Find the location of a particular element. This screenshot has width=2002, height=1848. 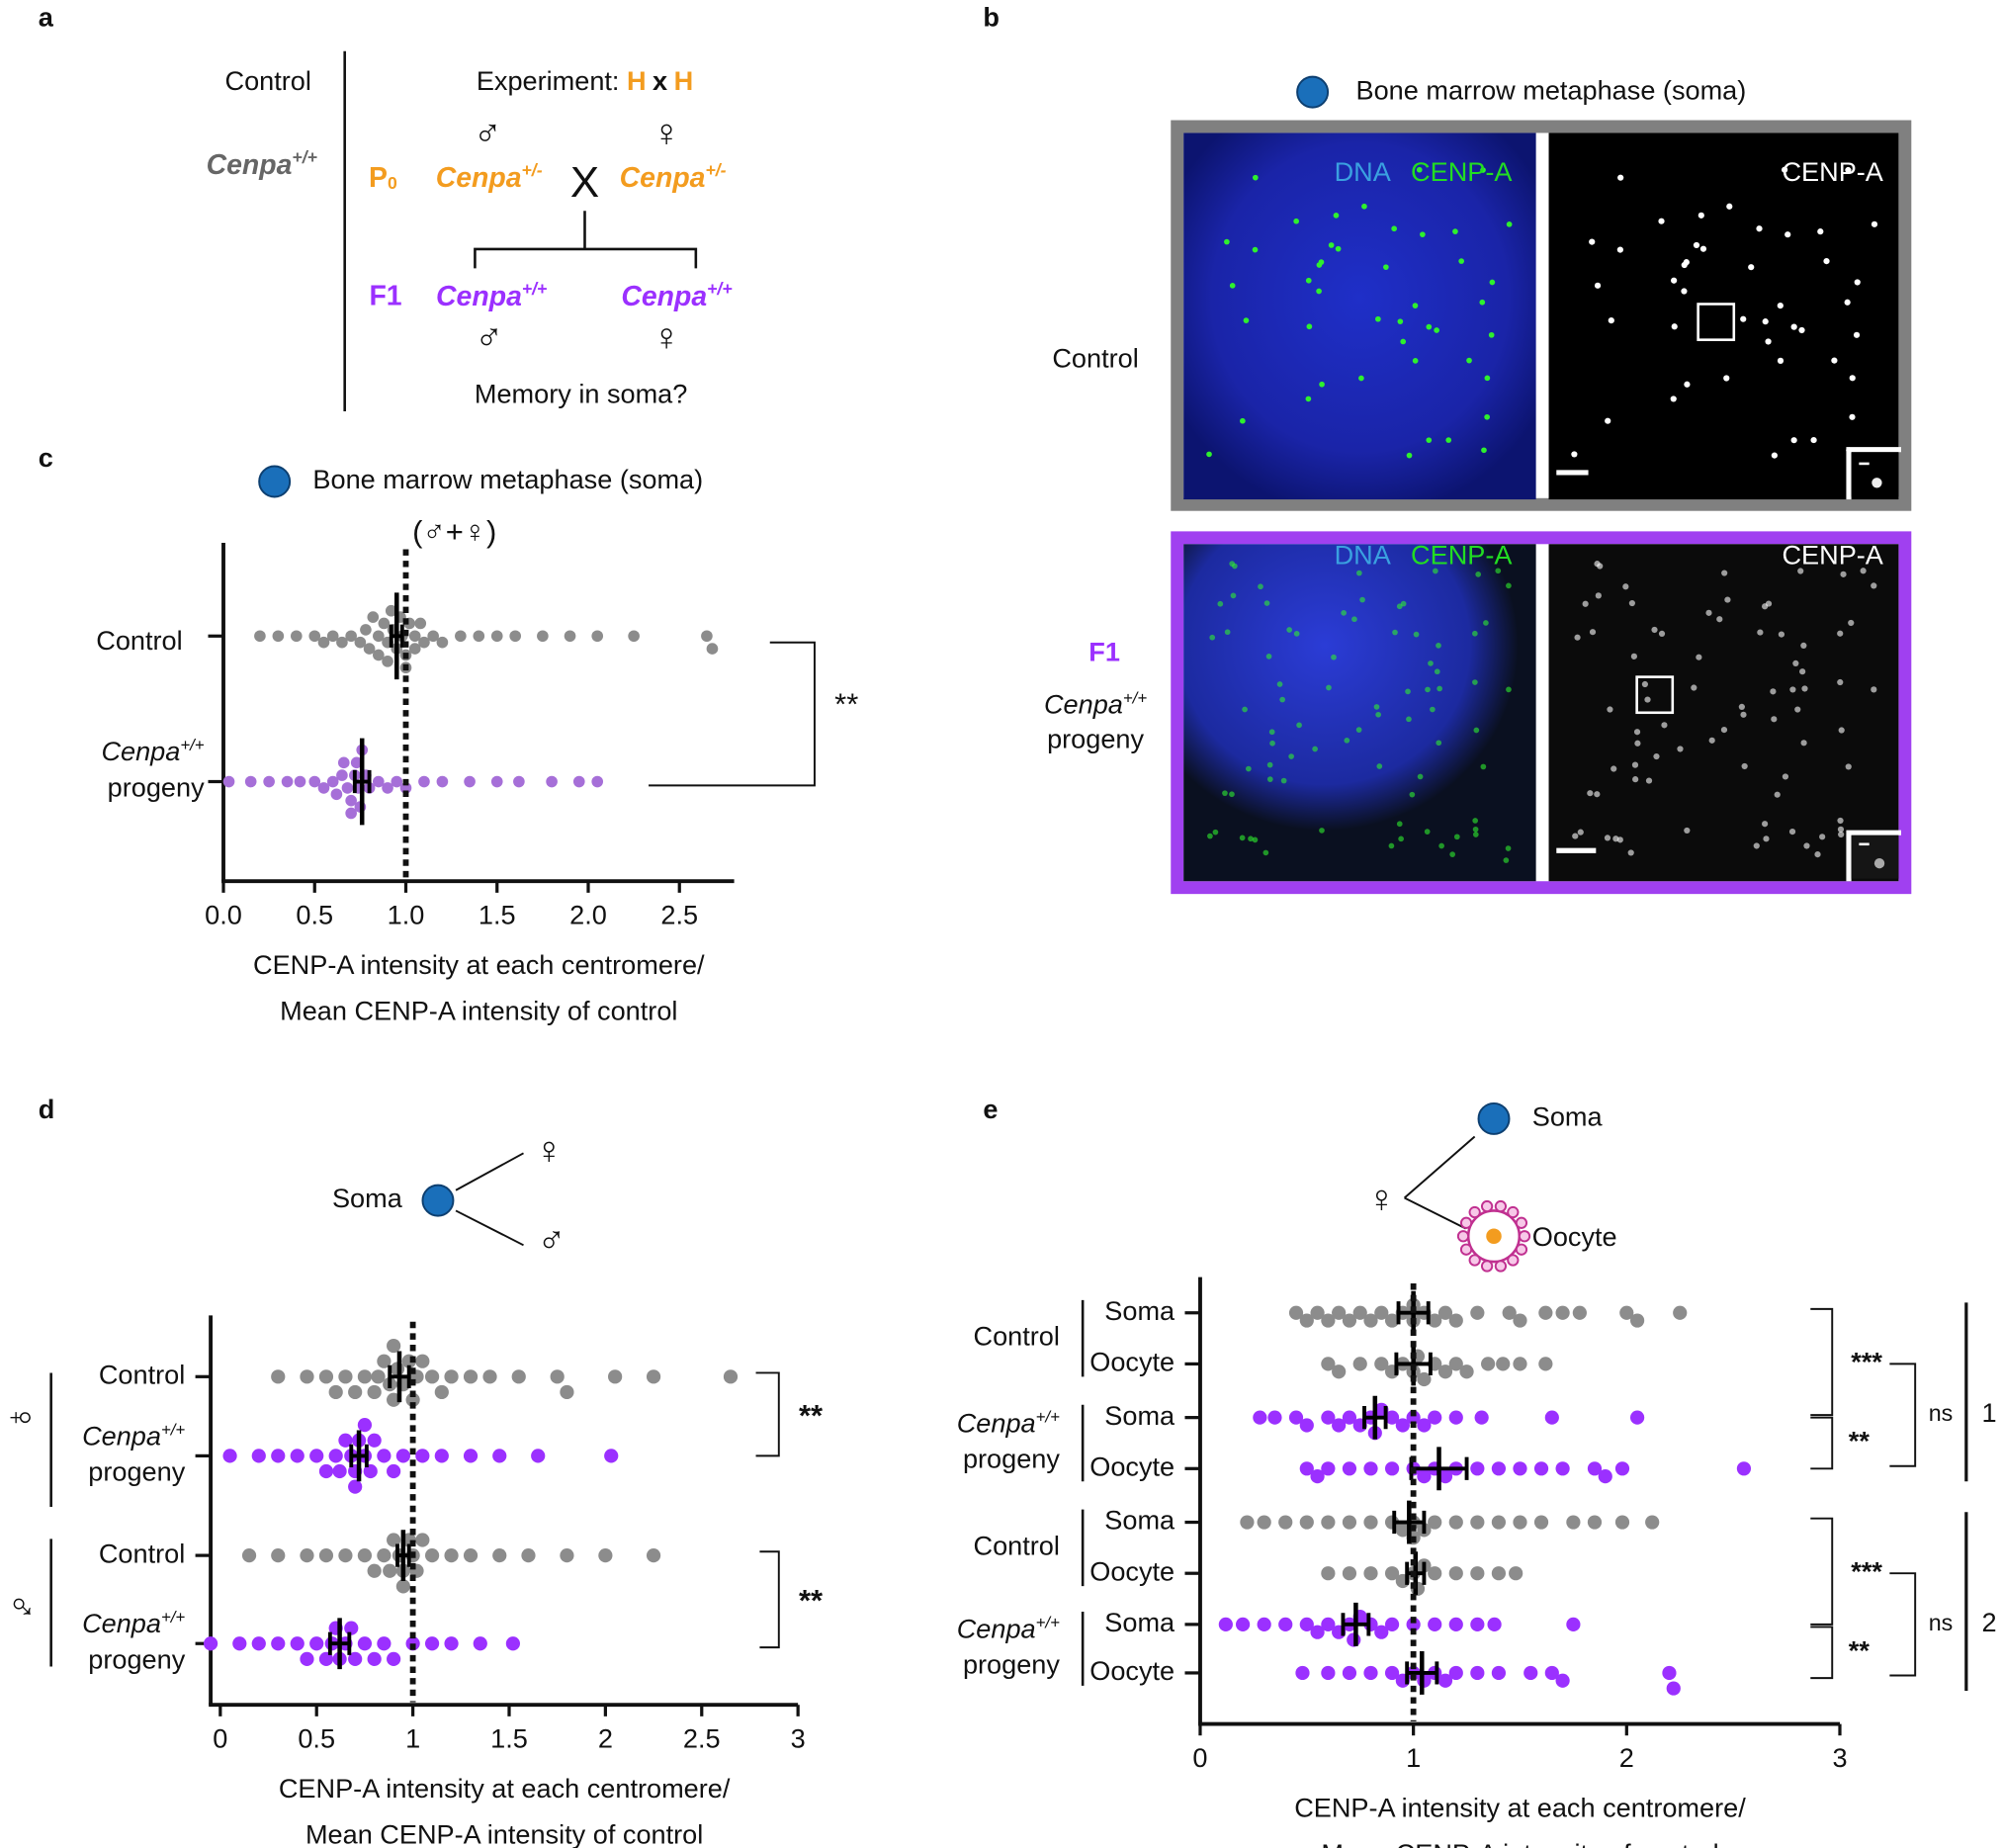

category-label-part: Cenpa is located at coordinates (996, 1628).